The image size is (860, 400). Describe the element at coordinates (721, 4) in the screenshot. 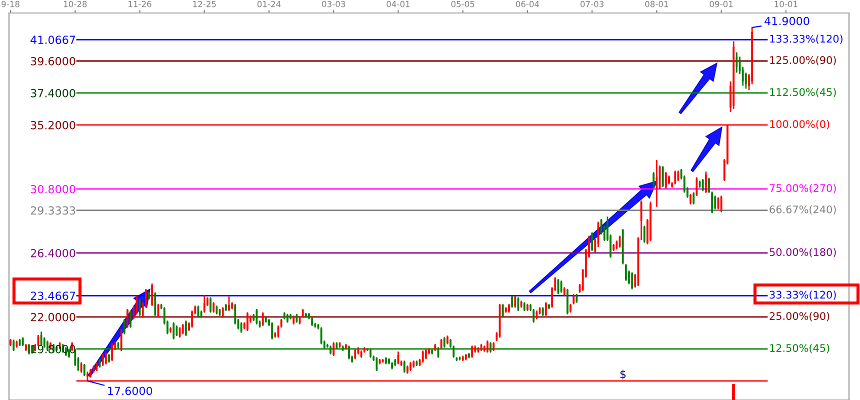

I see `x-tick-label: 09-01` at that location.